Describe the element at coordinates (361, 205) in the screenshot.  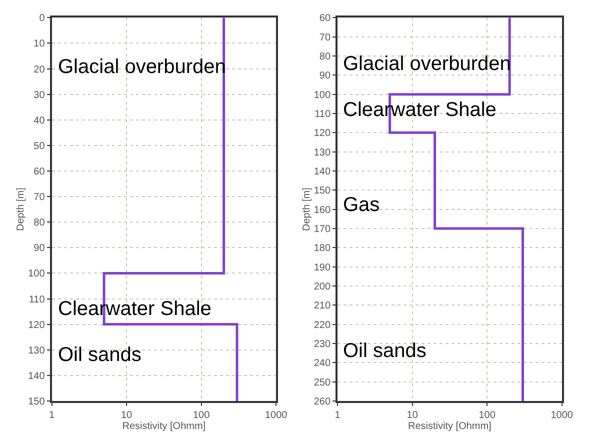
I see `annotation: Gas` at that location.